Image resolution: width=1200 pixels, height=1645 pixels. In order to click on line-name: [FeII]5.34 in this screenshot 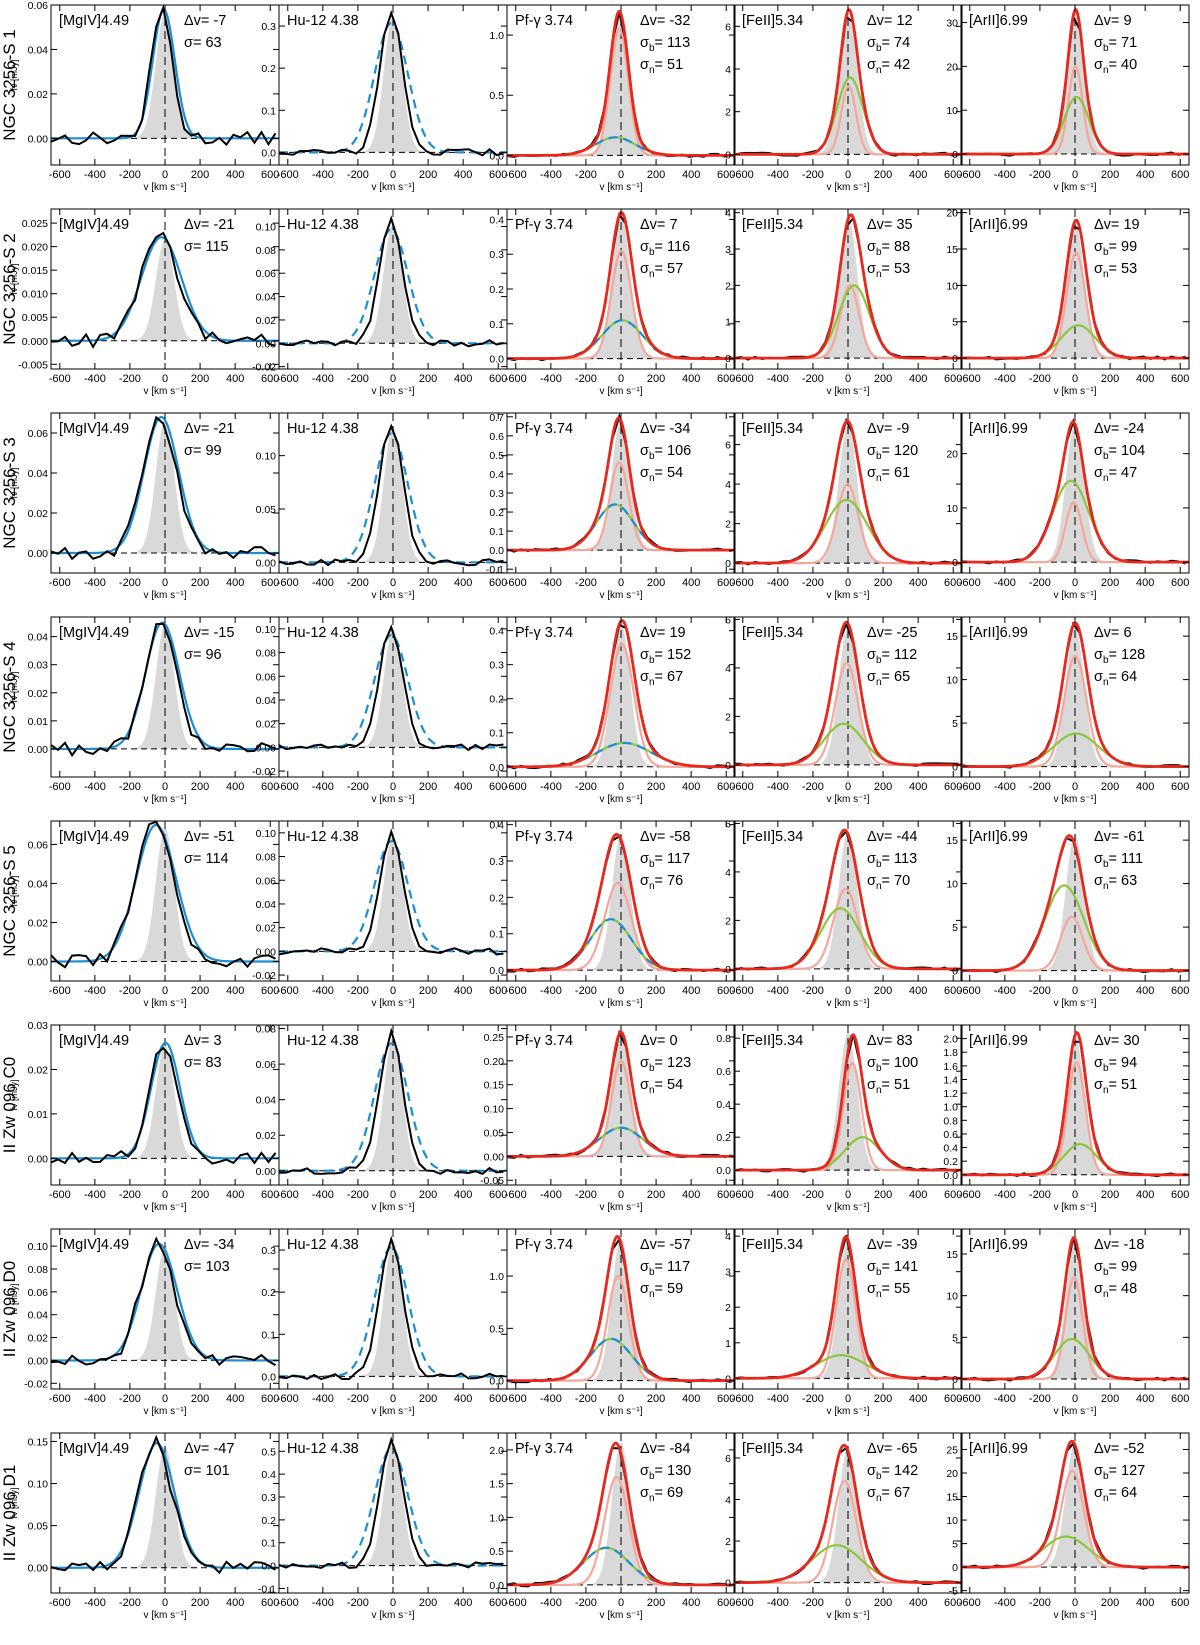, I will do `click(772, 429)`.